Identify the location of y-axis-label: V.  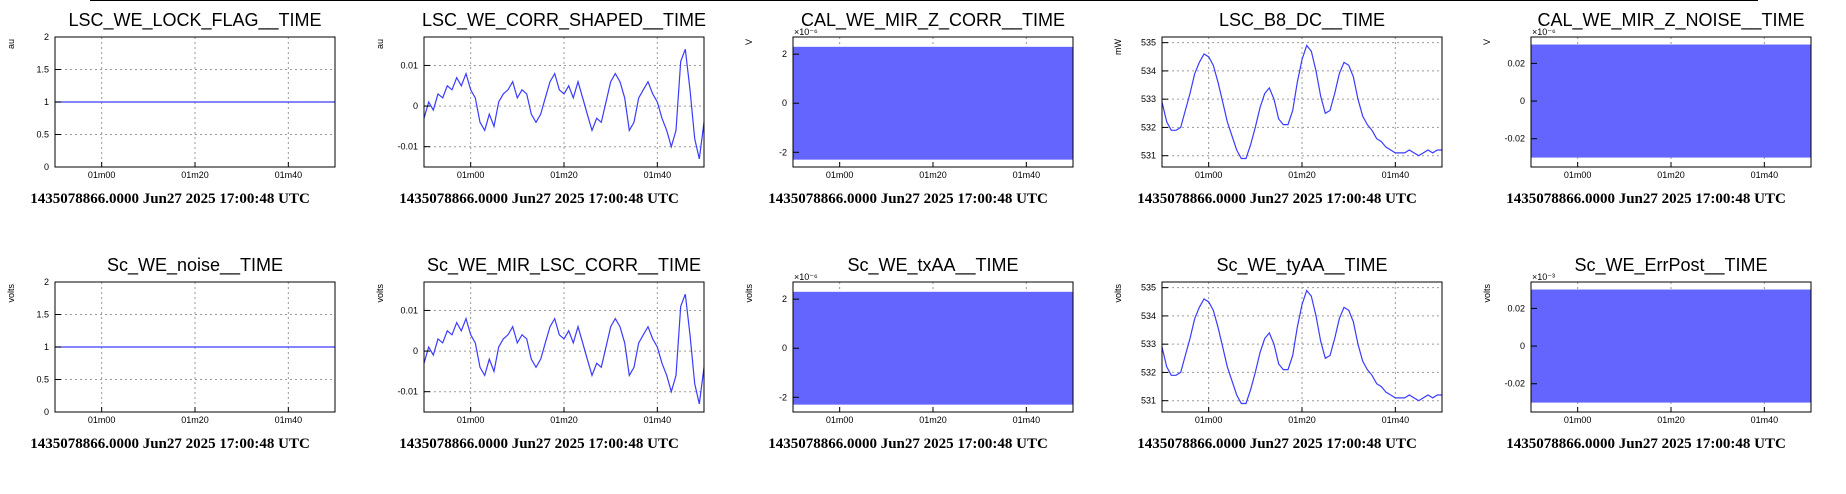
(1487, 42).